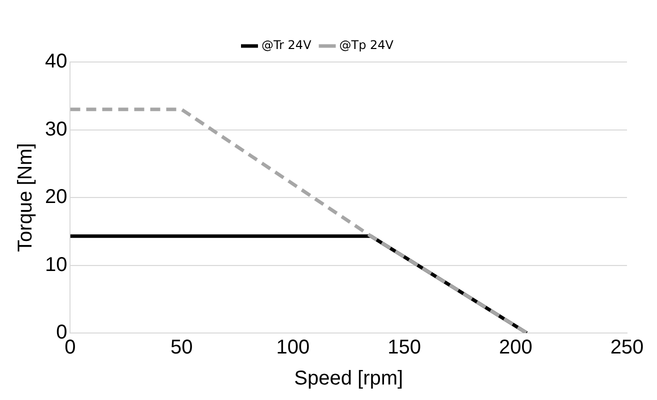  Describe the element at coordinates (56, 61) in the screenshot. I see `y-tick-label: 40` at that location.